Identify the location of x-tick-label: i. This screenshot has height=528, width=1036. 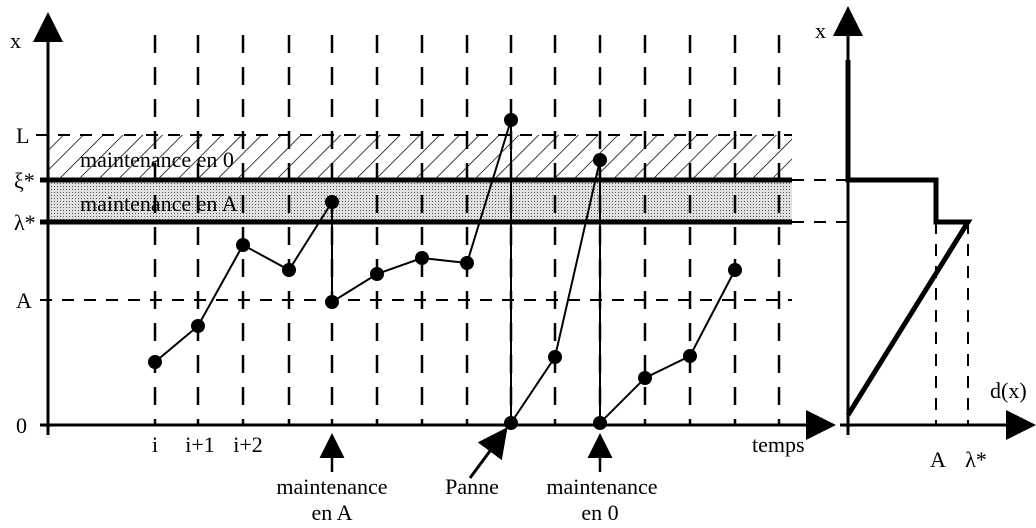
(155, 444).